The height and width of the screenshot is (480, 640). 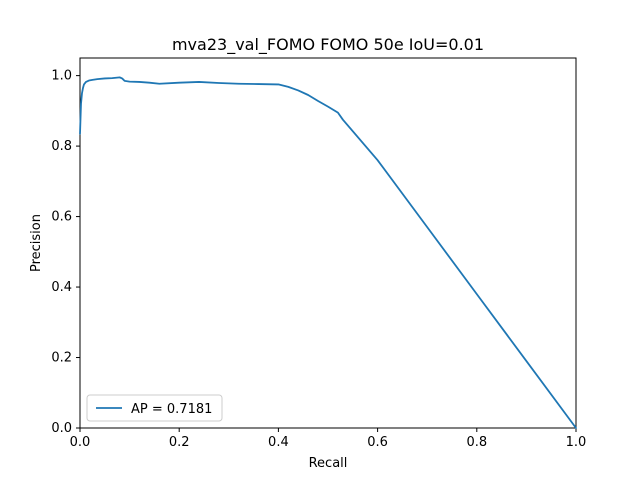 What do you see at coordinates (80, 442) in the screenshot?
I see `x-tick-label: 0.0` at bounding box center [80, 442].